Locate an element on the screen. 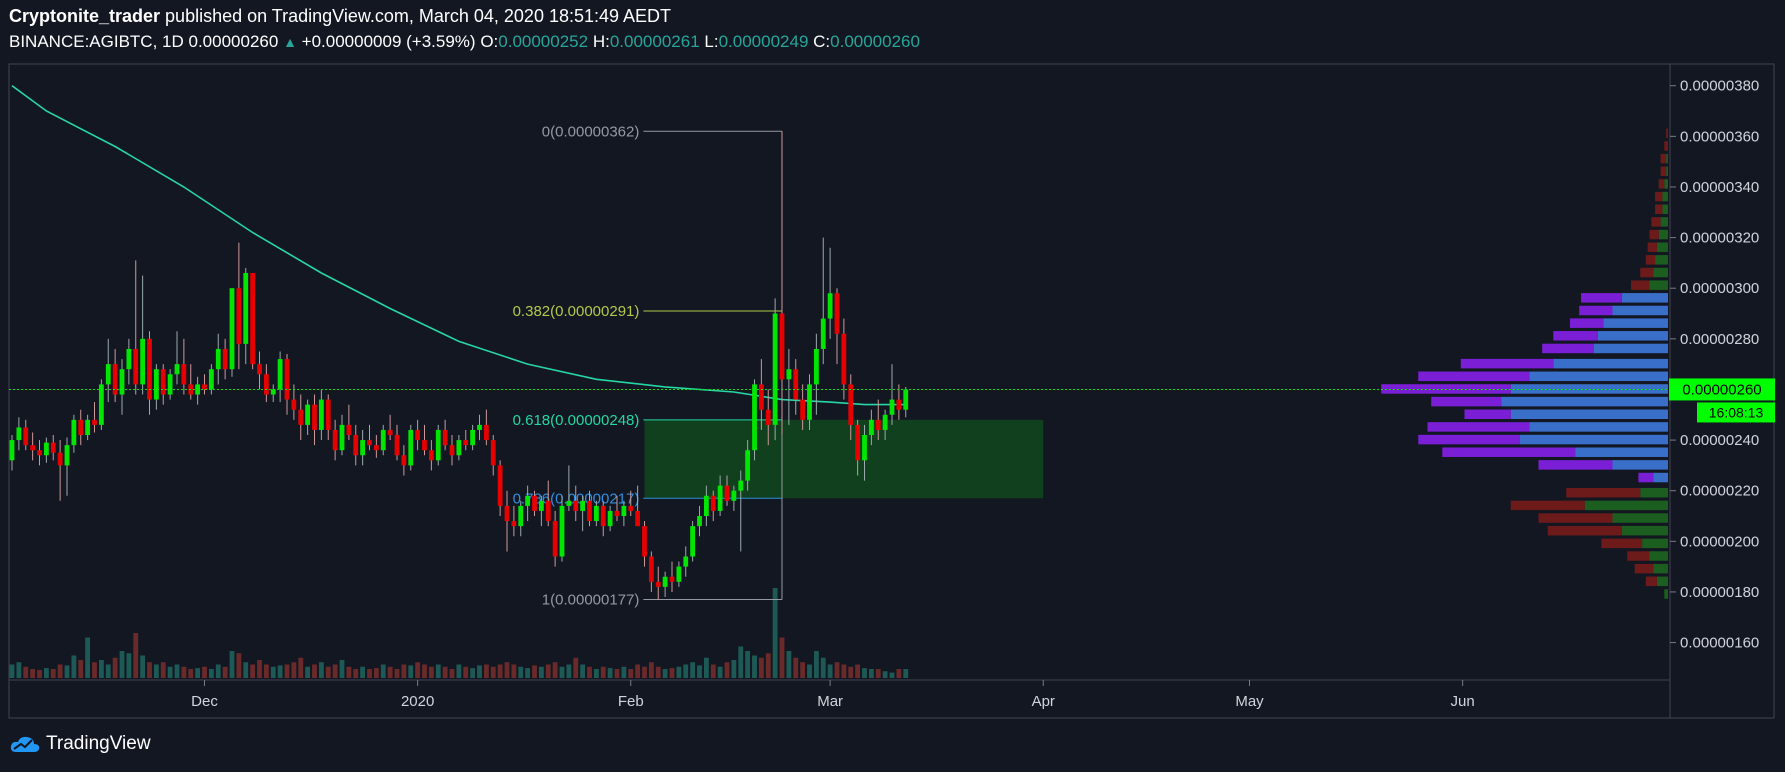 Image resolution: width=1785 pixels, height=772 pixels. high-value: 0.00000261 is located at coordinates (654, 41).